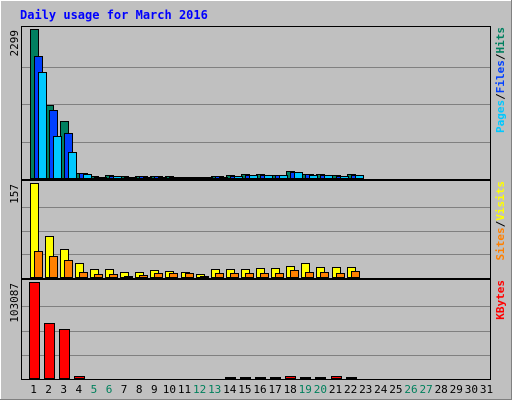  What do you see at coordinates (230, 389) in the screenshot?
I see `x-tick-label-day-14: 14` at bounding box center [230, 389].